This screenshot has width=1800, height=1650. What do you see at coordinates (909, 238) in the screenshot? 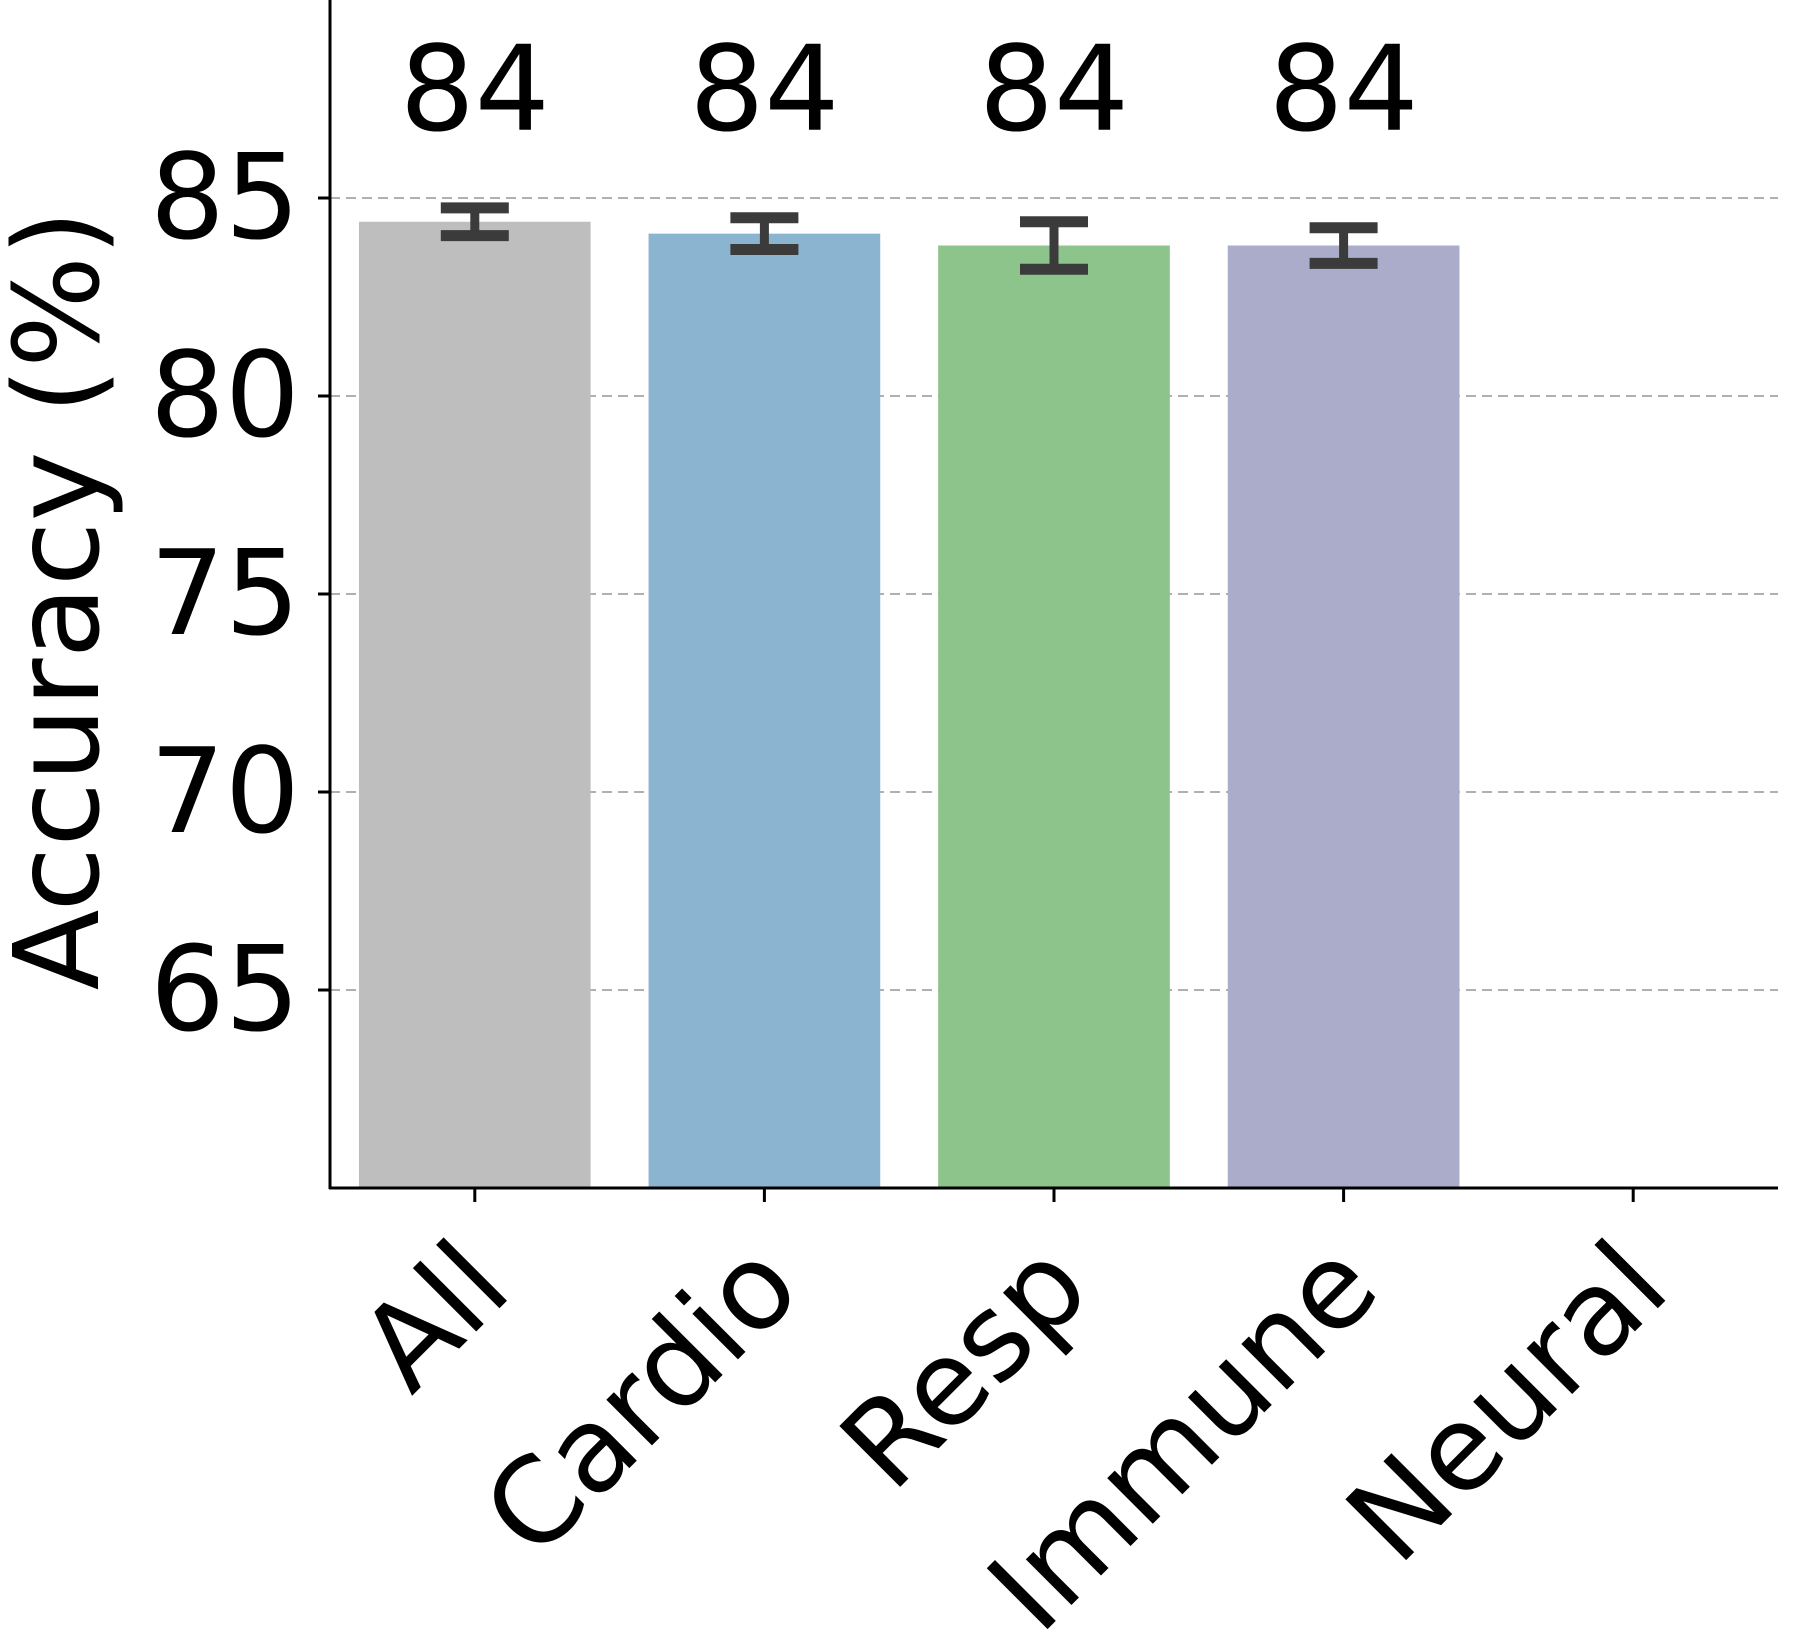
I see `error-bars` at bounding box center [909, 238].